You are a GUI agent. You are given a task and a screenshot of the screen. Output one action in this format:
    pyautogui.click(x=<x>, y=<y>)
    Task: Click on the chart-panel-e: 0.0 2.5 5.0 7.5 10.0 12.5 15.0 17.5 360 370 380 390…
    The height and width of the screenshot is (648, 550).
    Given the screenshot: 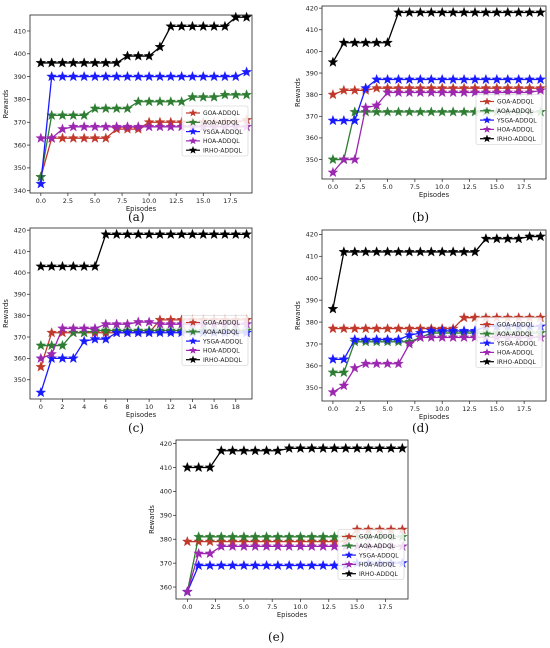 What is the action you would take?
    pyautogui.click(x=278, y=529)
    